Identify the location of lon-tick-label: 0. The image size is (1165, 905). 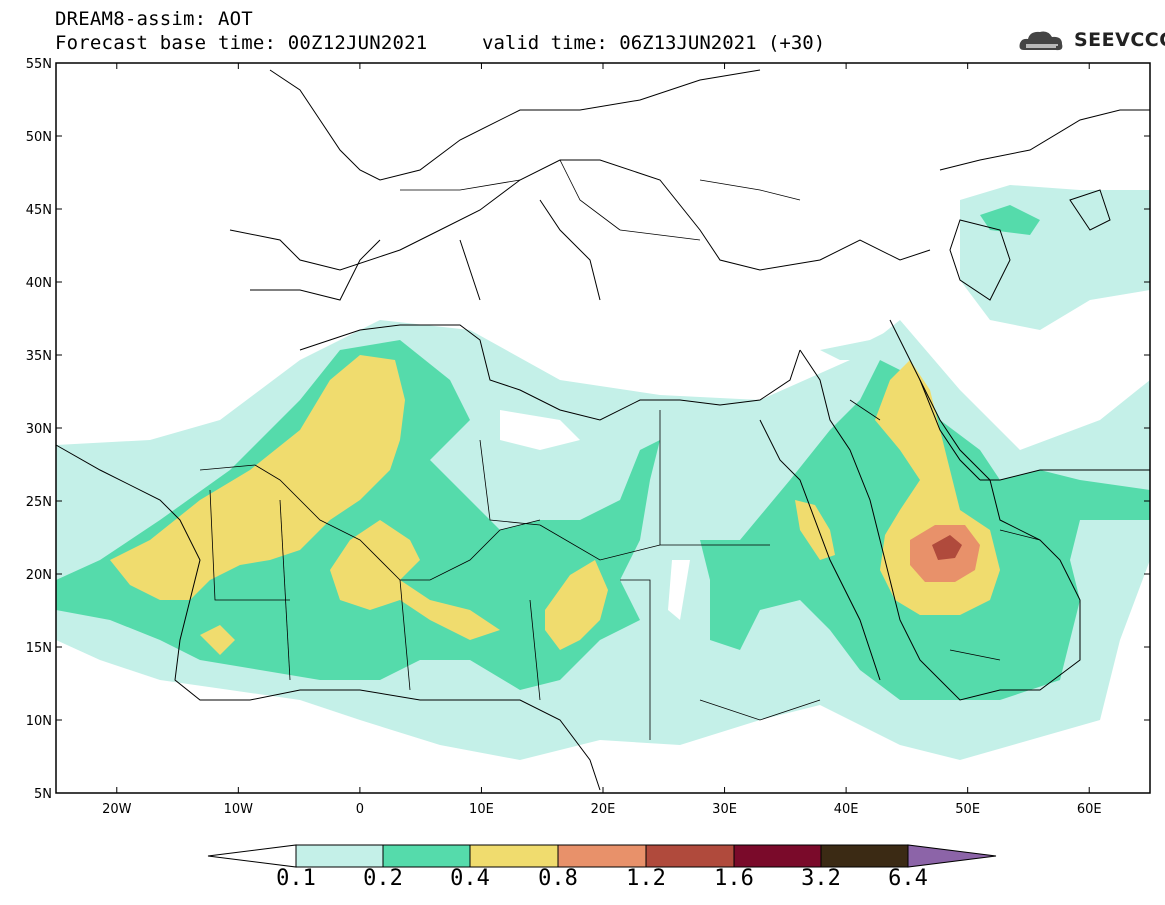
(360, 809).